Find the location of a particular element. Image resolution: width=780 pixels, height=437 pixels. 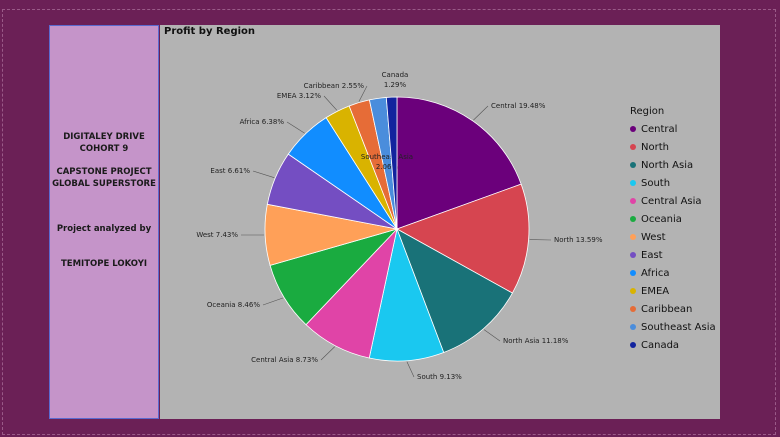

data-label: North 13.59% is located at coordinates (578, 240).